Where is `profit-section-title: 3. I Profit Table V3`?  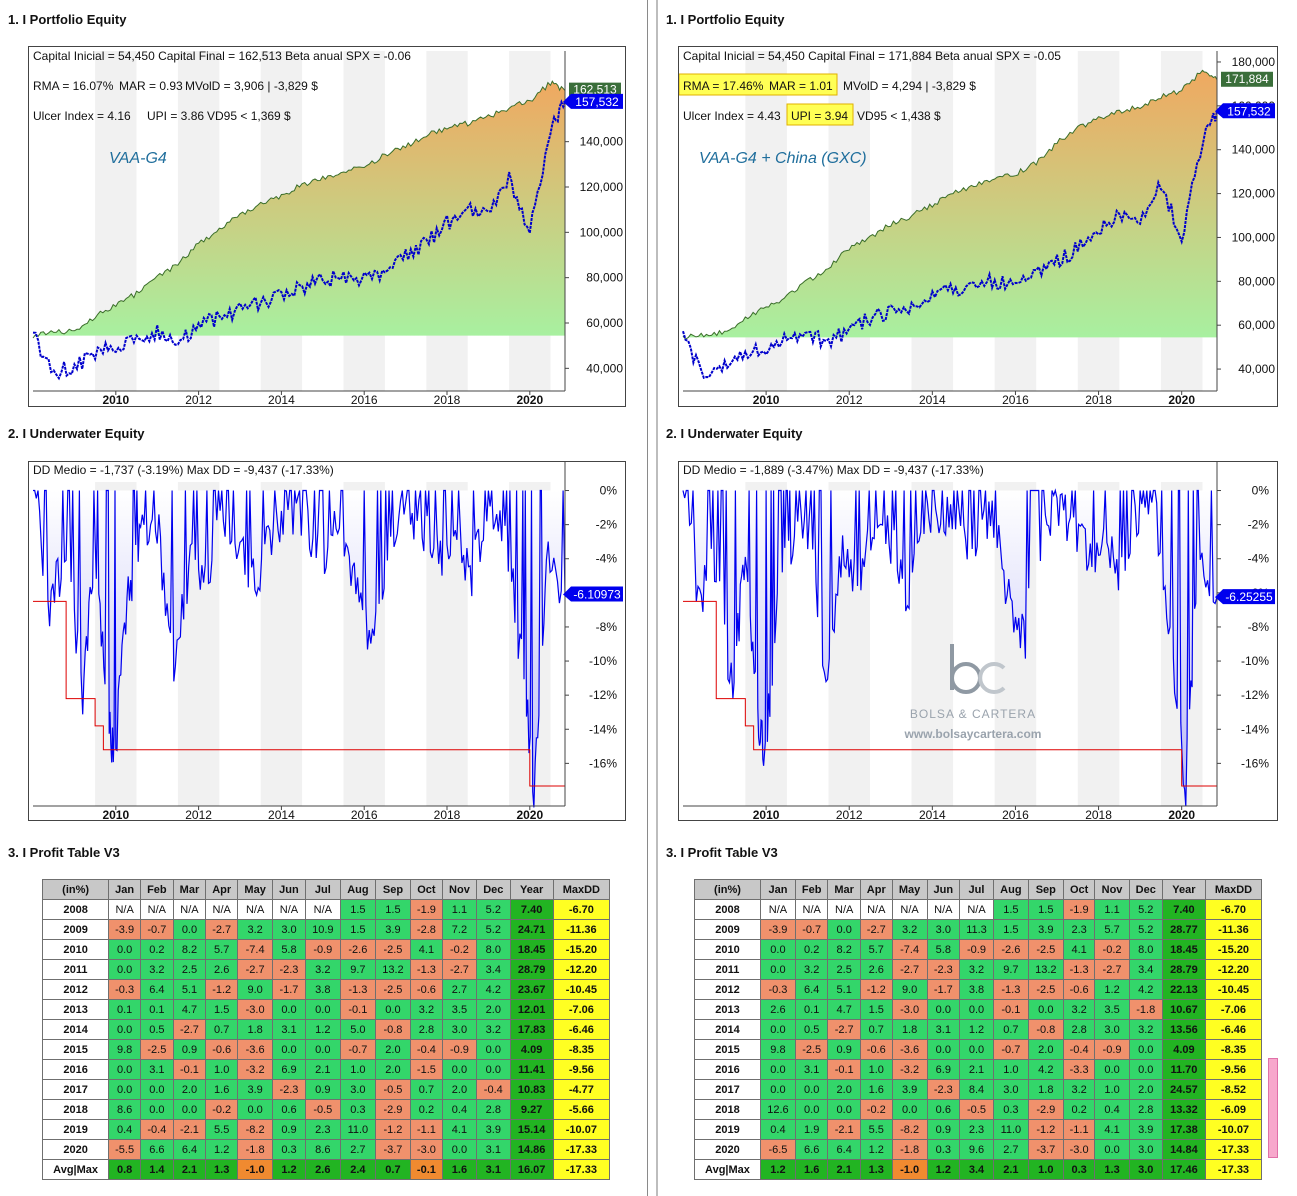 profit-section-title: 3. I Profit Table V3 is located at coordinates (64, 852).